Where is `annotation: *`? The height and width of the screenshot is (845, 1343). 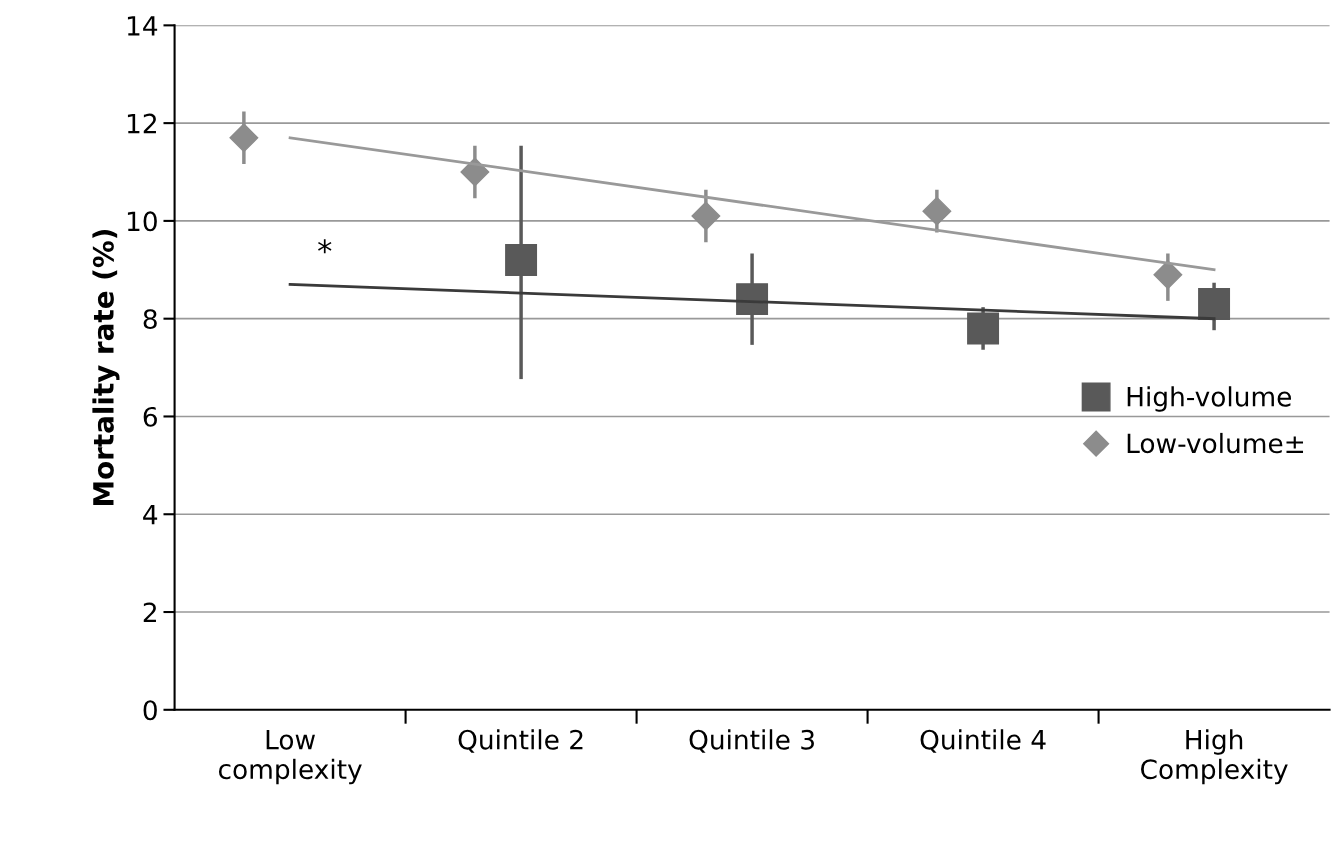 annotation: * is located at coordinates (325, 246).